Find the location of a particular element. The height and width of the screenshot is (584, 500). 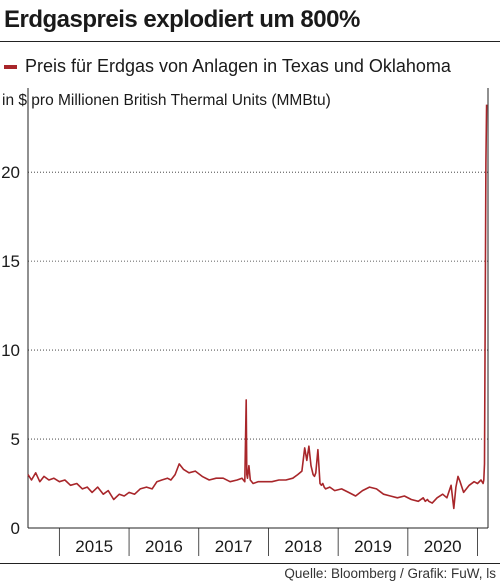

chart-title: Erdgaspreis explodiert um 800% is located at coordinates (182, 19).